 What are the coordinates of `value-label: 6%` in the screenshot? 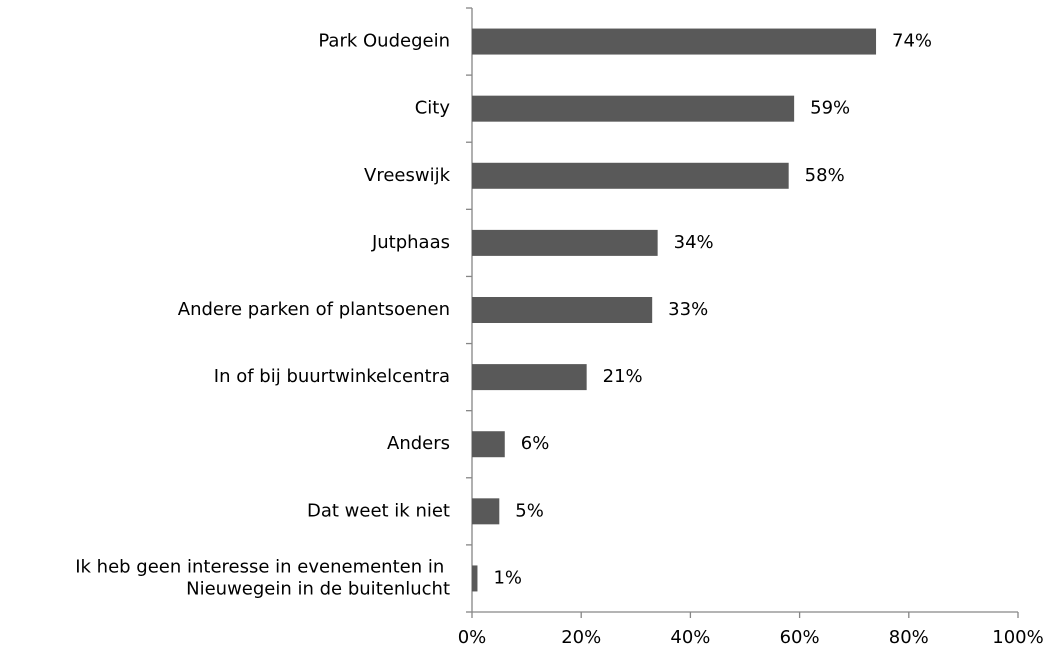 It's located at (535, 443).